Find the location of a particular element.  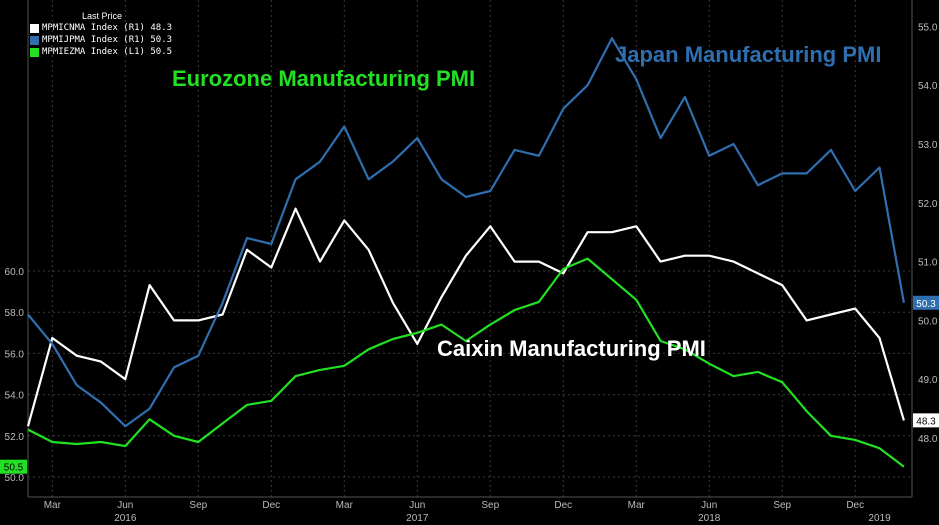

left-axis: 50.0 52.0 54.0 56.0 58.0 60.0 is located at coordinates (17, 248).